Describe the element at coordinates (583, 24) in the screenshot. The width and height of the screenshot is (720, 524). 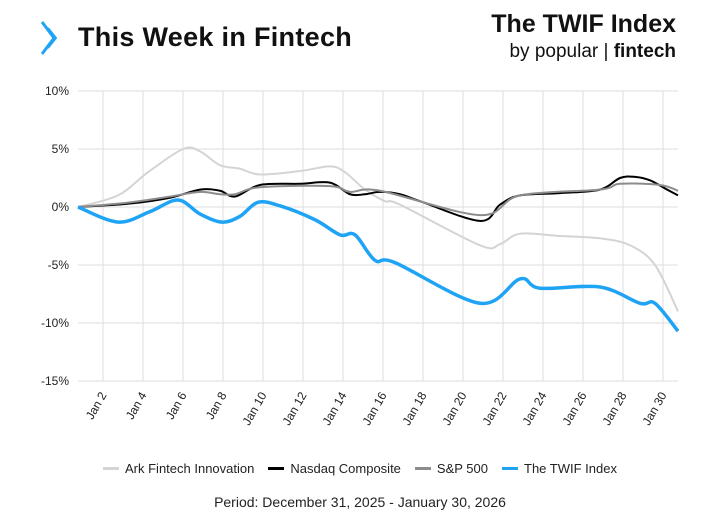
I see `brand-title: The TWIF Index` at that location.